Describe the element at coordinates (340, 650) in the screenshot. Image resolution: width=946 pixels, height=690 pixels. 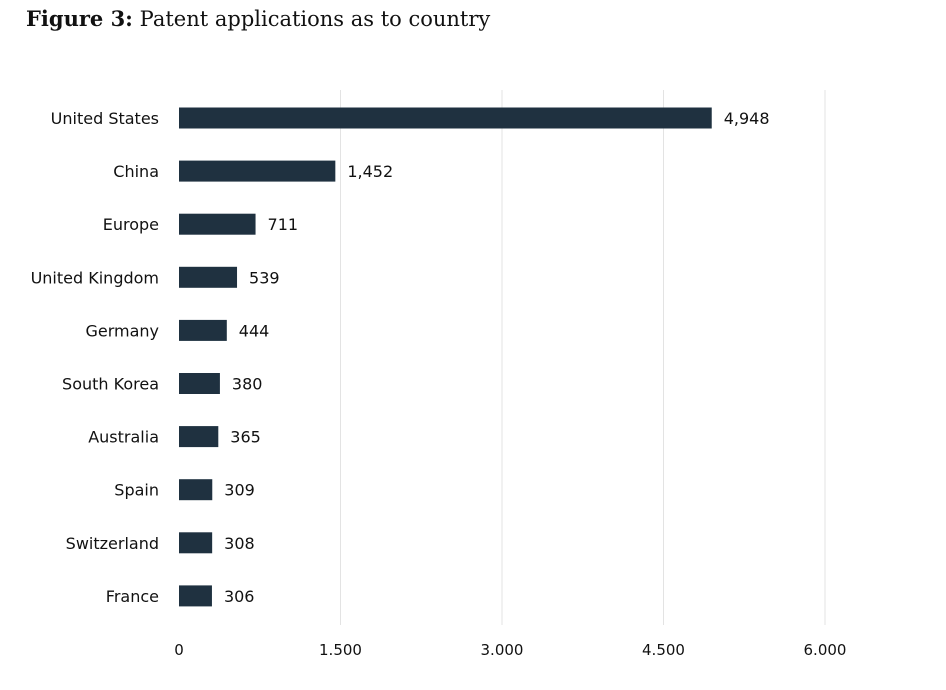
I see `x-tick-label: 1.500` at that location.